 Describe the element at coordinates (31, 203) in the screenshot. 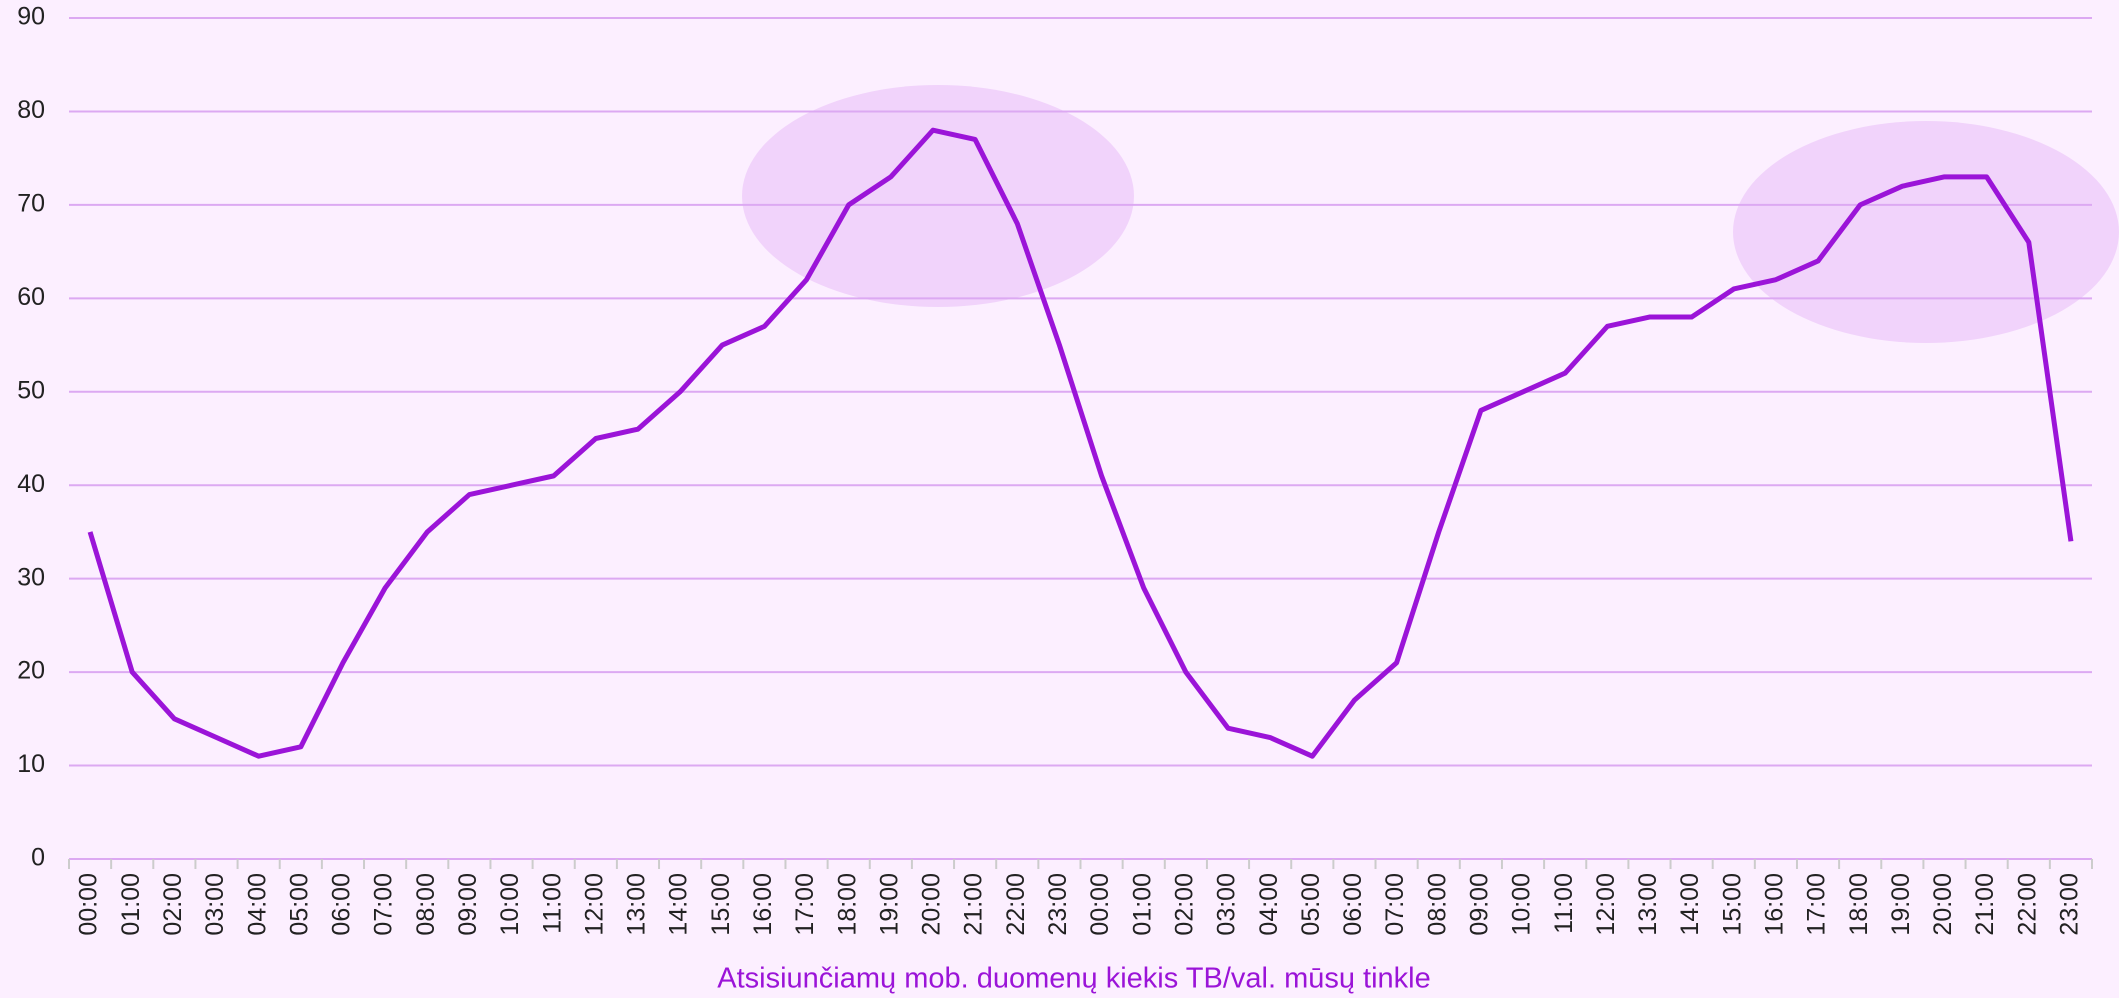

I see `y-tick-label: 70` at that location.